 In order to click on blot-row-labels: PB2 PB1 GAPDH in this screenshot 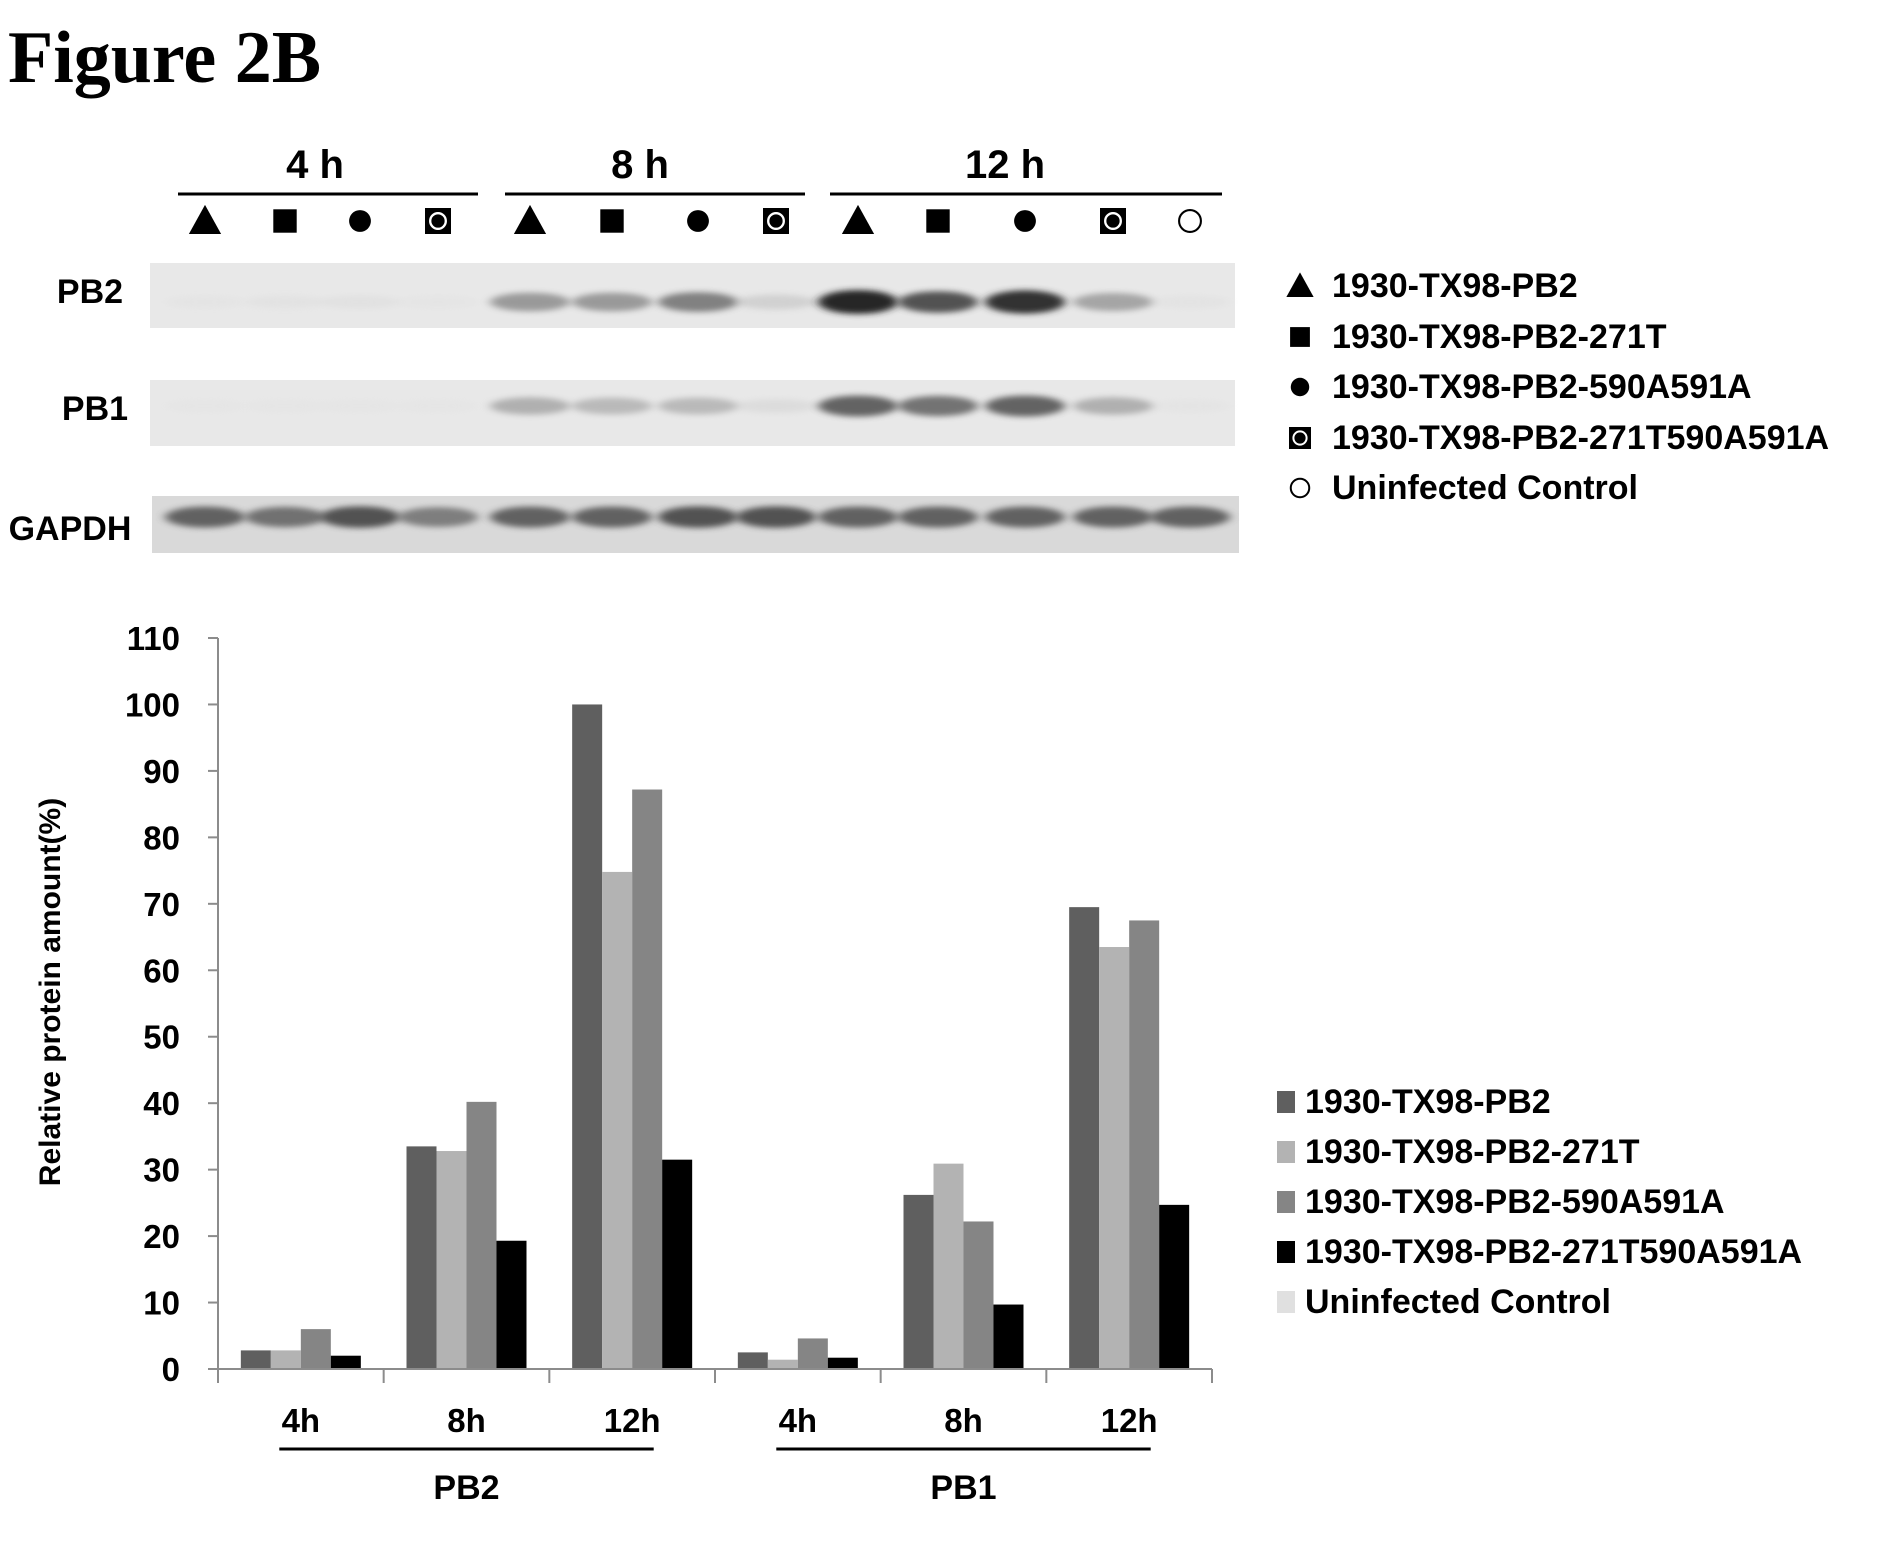, I will do `click(70, 410)`.